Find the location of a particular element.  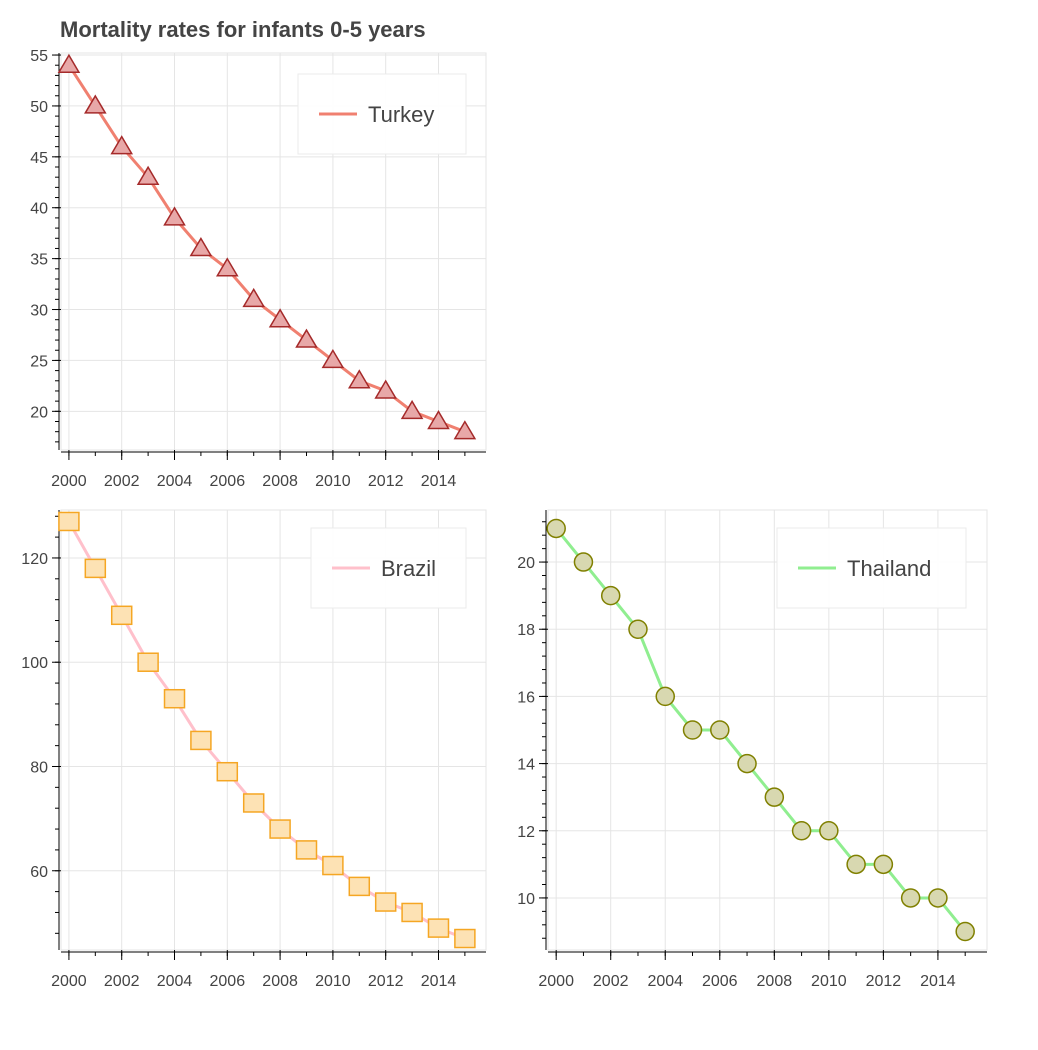

y-tick-label: 100 is located at coordinates (34, 663).